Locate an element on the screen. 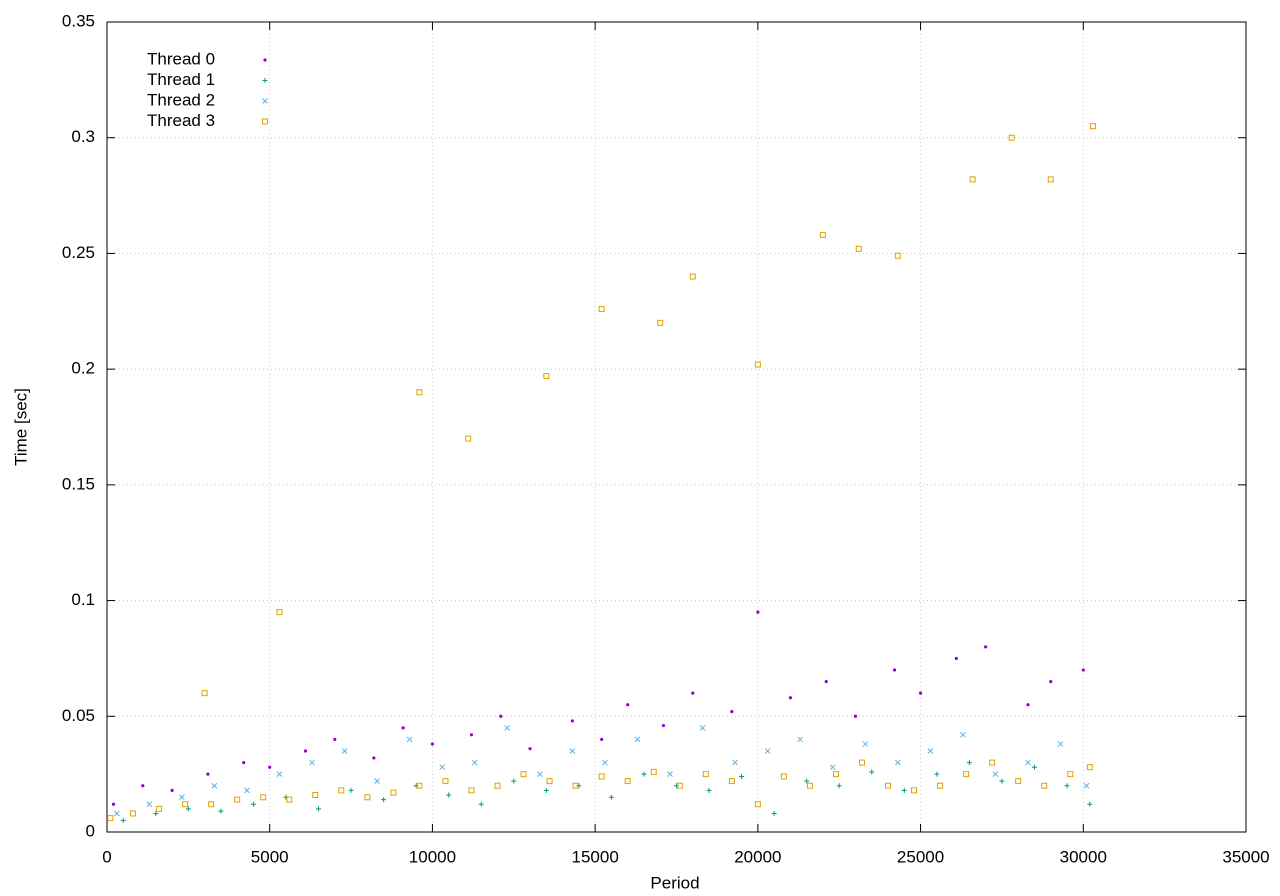 This screenshot has width=1280, height=896. legend-label: Thread 2 is located at coordinates (181, 99).